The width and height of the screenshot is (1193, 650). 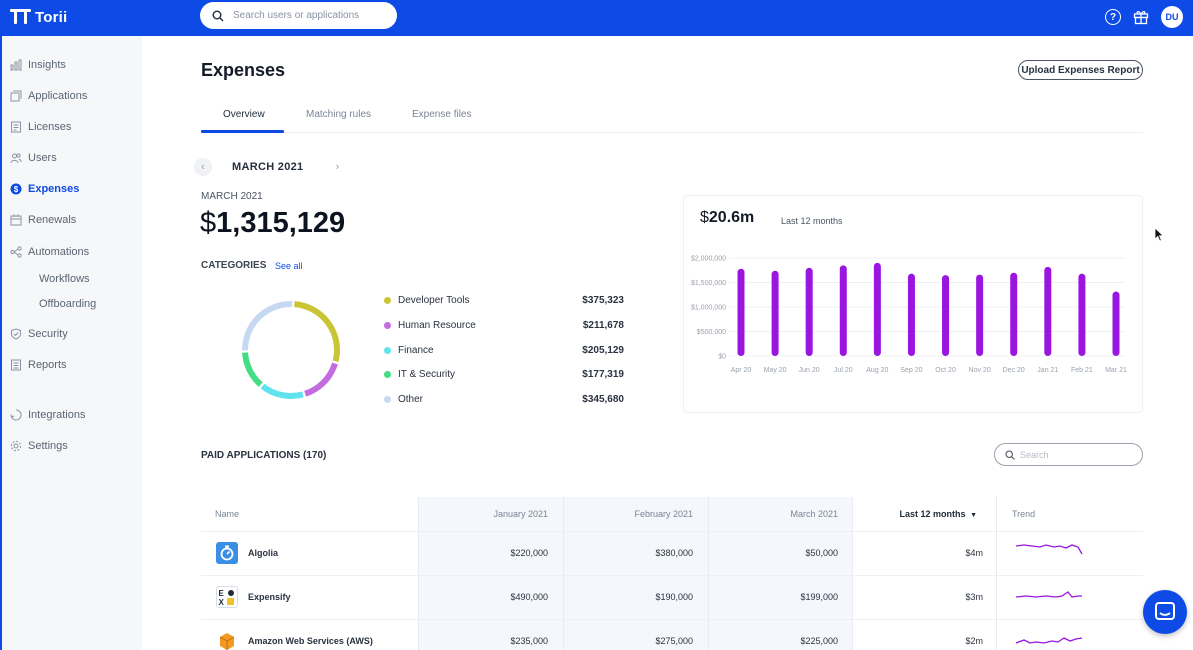 I want to click on x-tick-label: Dec 20, so click(x=1014, y=370).